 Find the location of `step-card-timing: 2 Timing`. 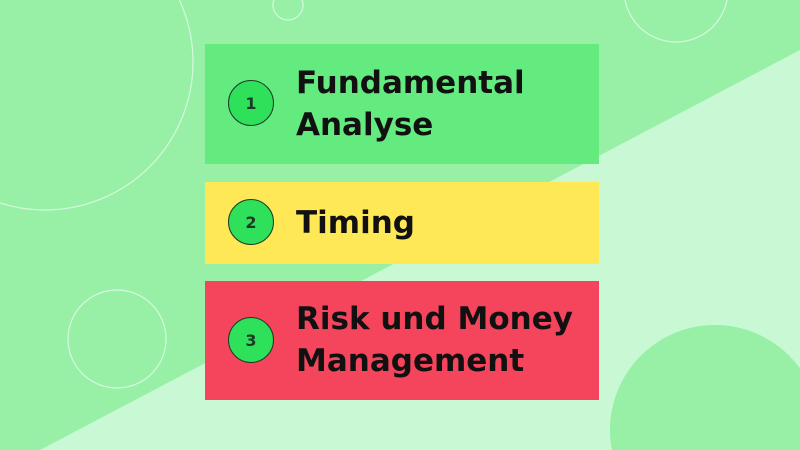

step-card-timing: 2 Timing is located at coordinates (402, 223).